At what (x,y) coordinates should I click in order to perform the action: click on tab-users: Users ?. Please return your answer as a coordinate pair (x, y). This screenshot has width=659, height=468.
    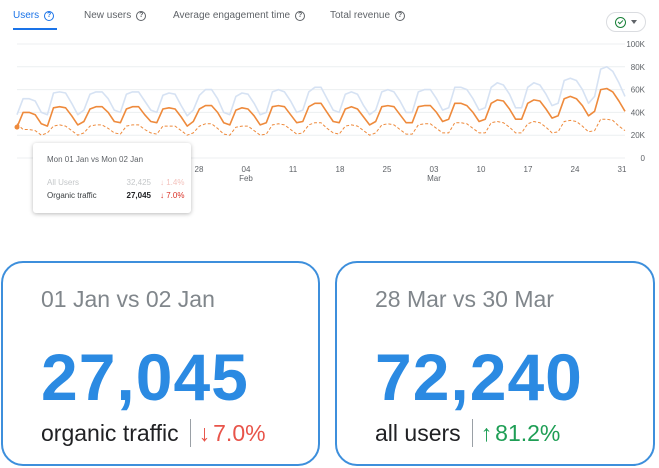
    Looking at the image, I should click on (34, 15).